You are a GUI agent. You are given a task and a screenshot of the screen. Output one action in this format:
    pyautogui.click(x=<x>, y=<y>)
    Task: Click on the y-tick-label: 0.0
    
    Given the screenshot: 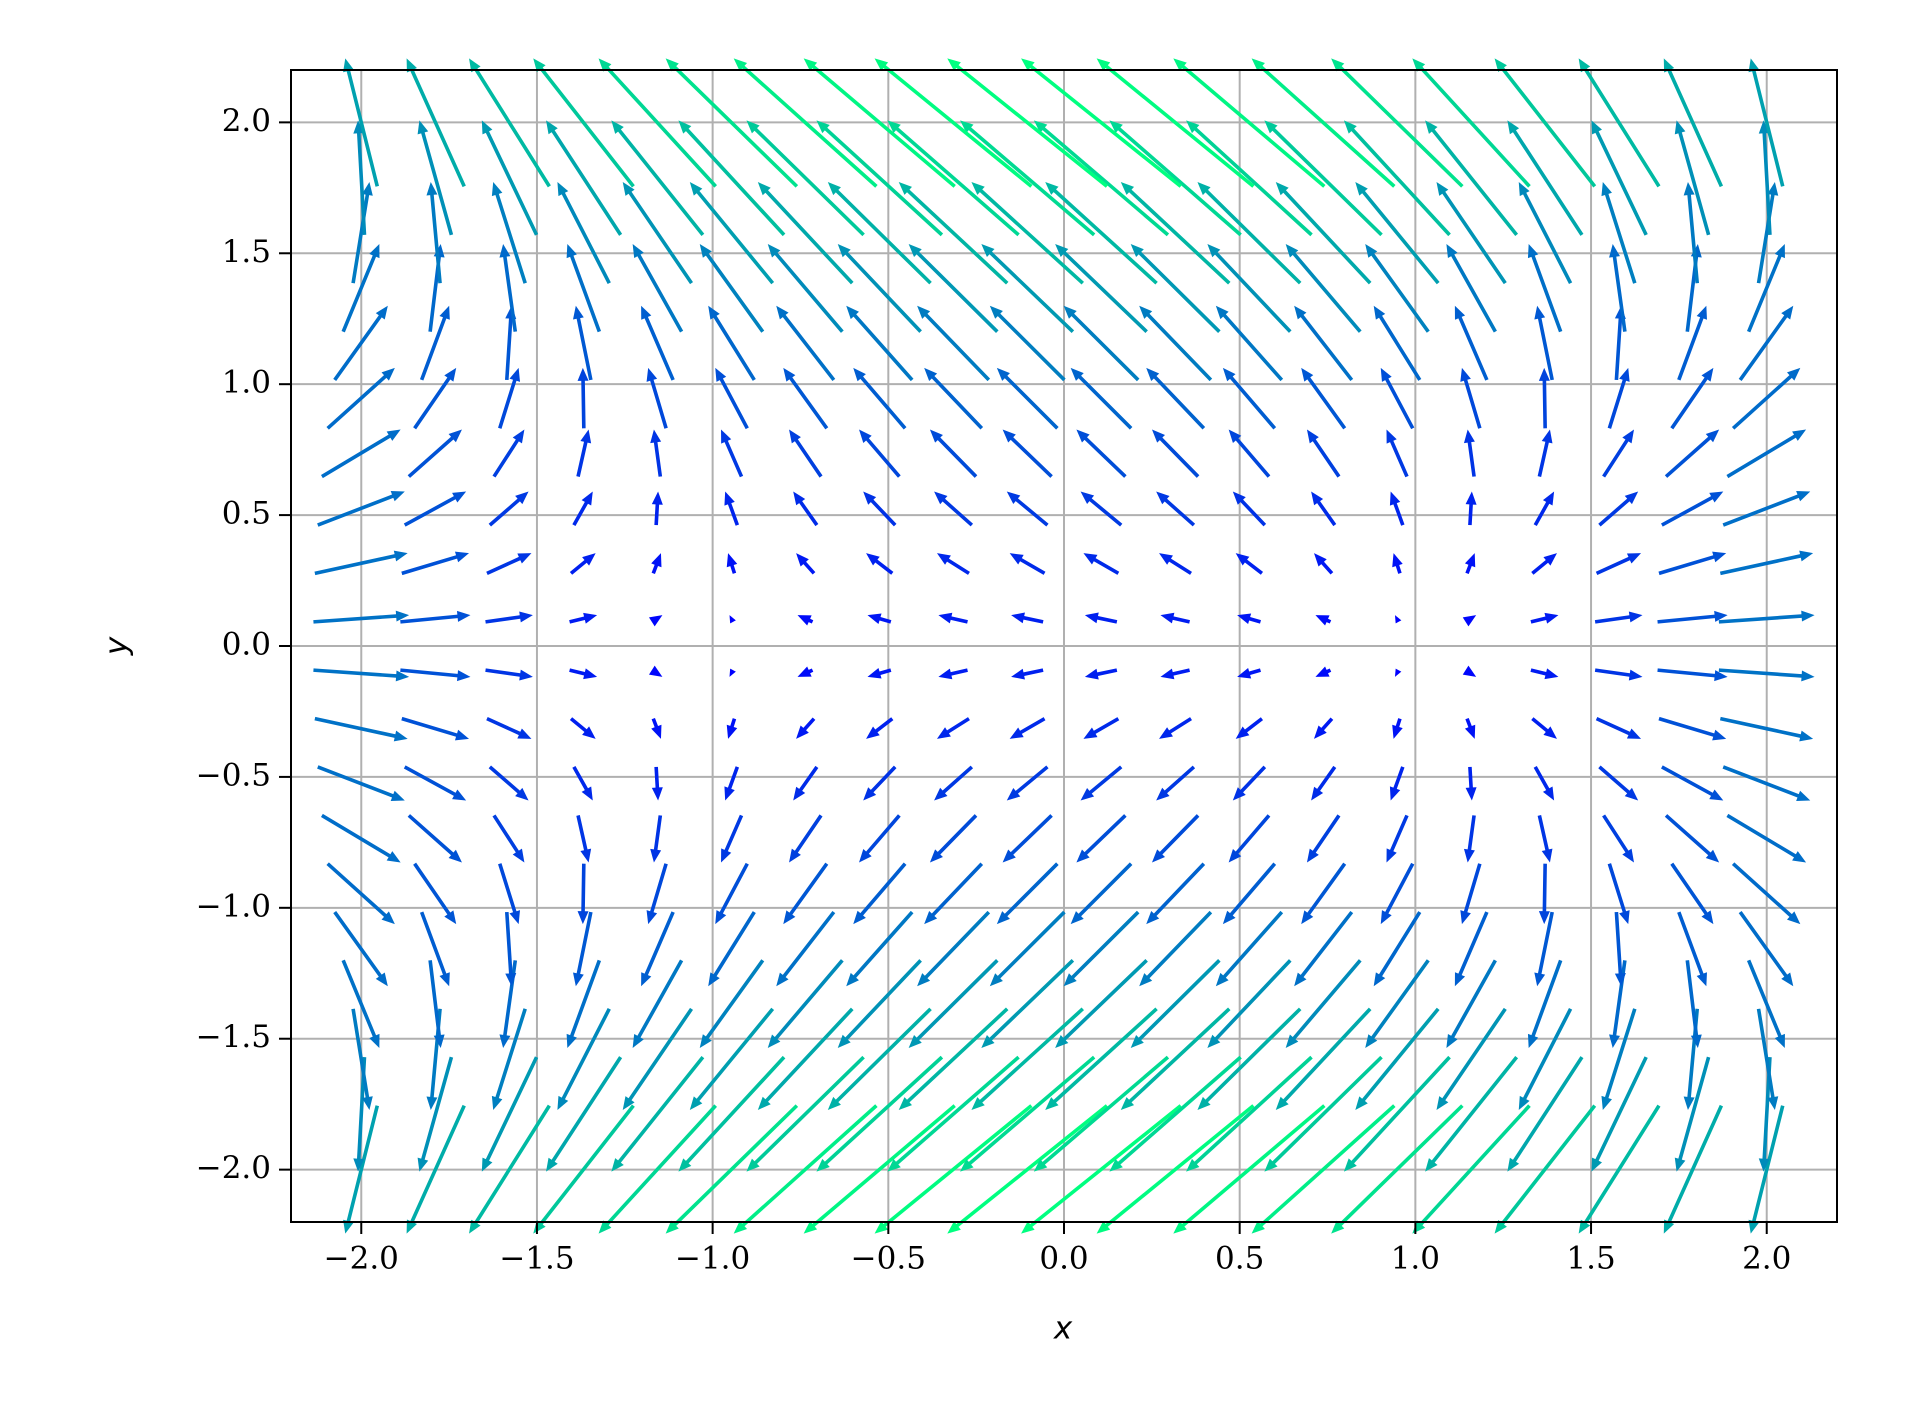 What is the action you would take?
    pyautogui.click(x=246, y=645)
    